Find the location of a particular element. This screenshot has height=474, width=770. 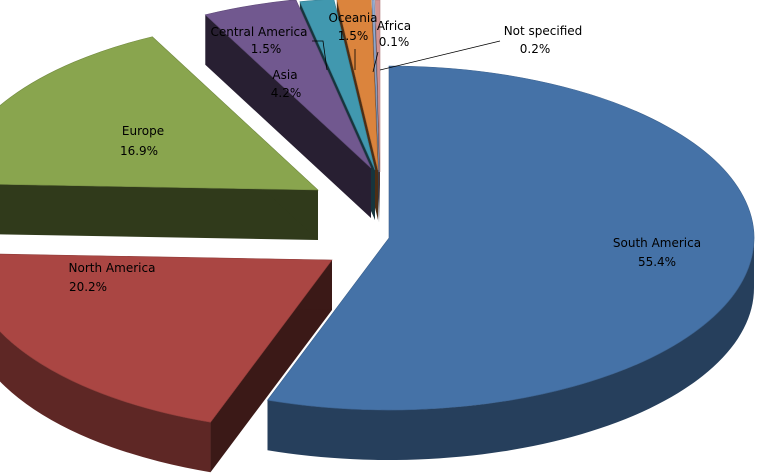

label-not-specified-name: Not specified is located at coordinates (543, 31).